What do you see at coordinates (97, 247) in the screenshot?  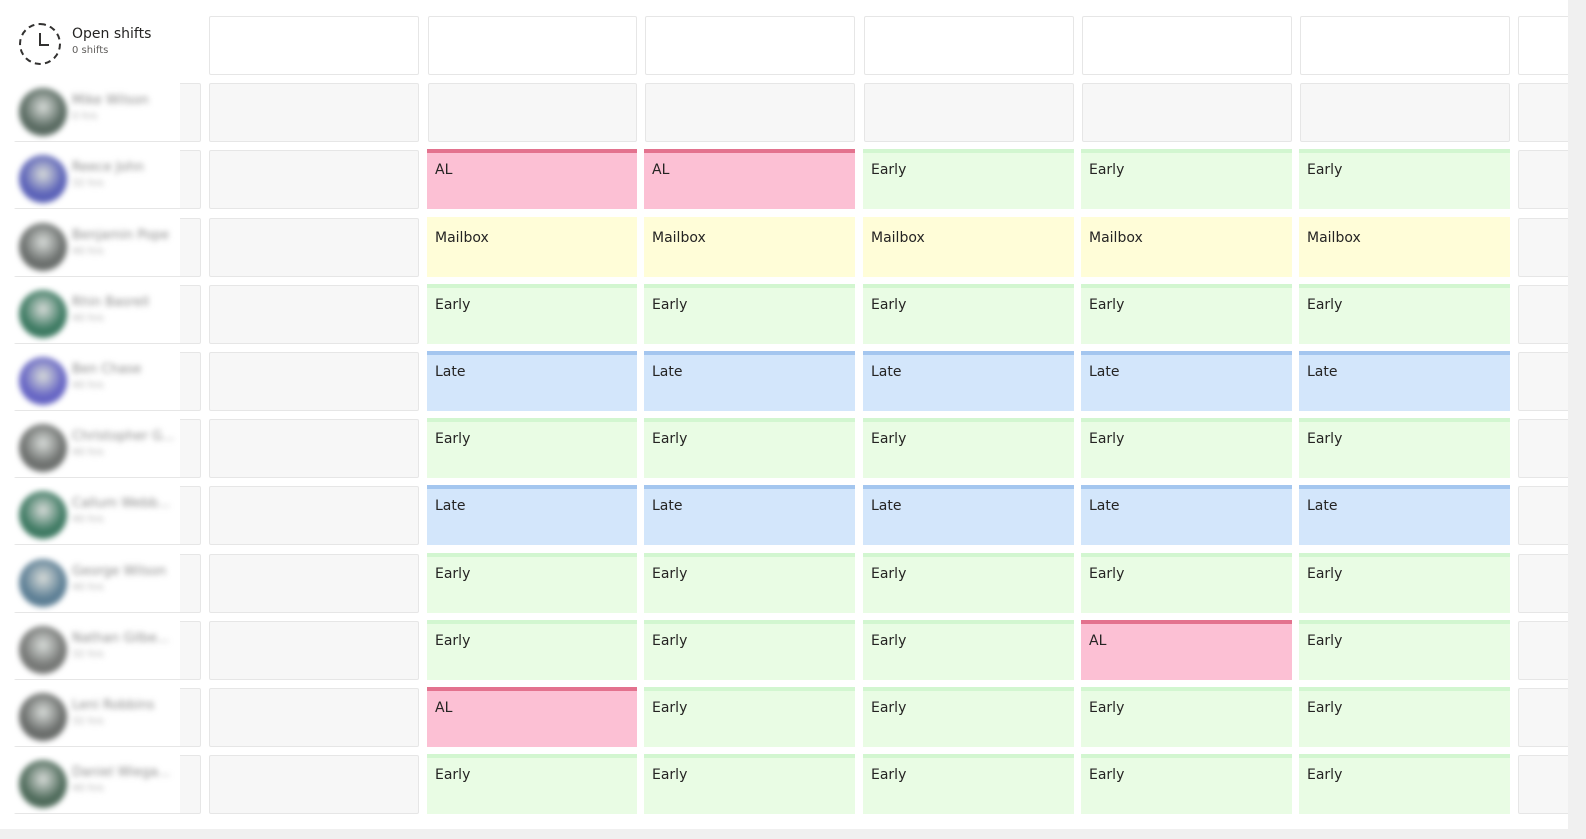 I see `member-card: Benjamin Pope 40 hrs` at bounding box center [97, 247].